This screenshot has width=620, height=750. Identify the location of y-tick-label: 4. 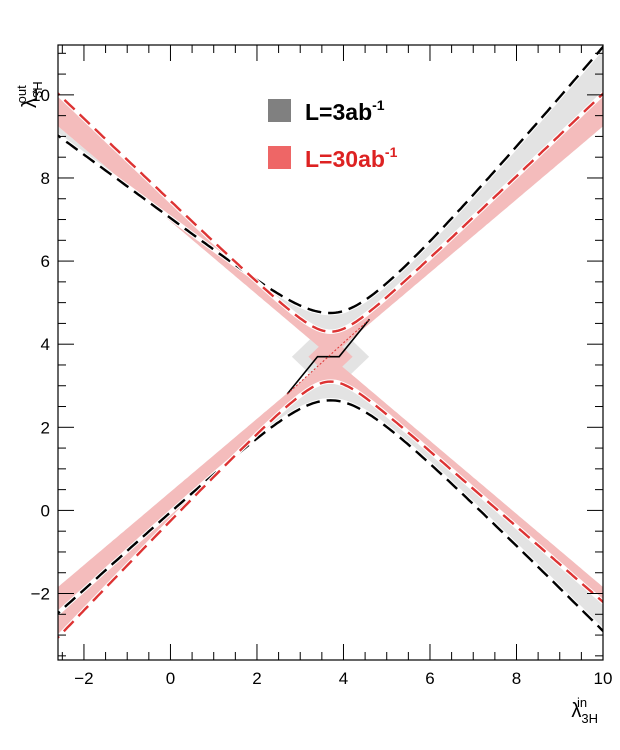
(45, 344).